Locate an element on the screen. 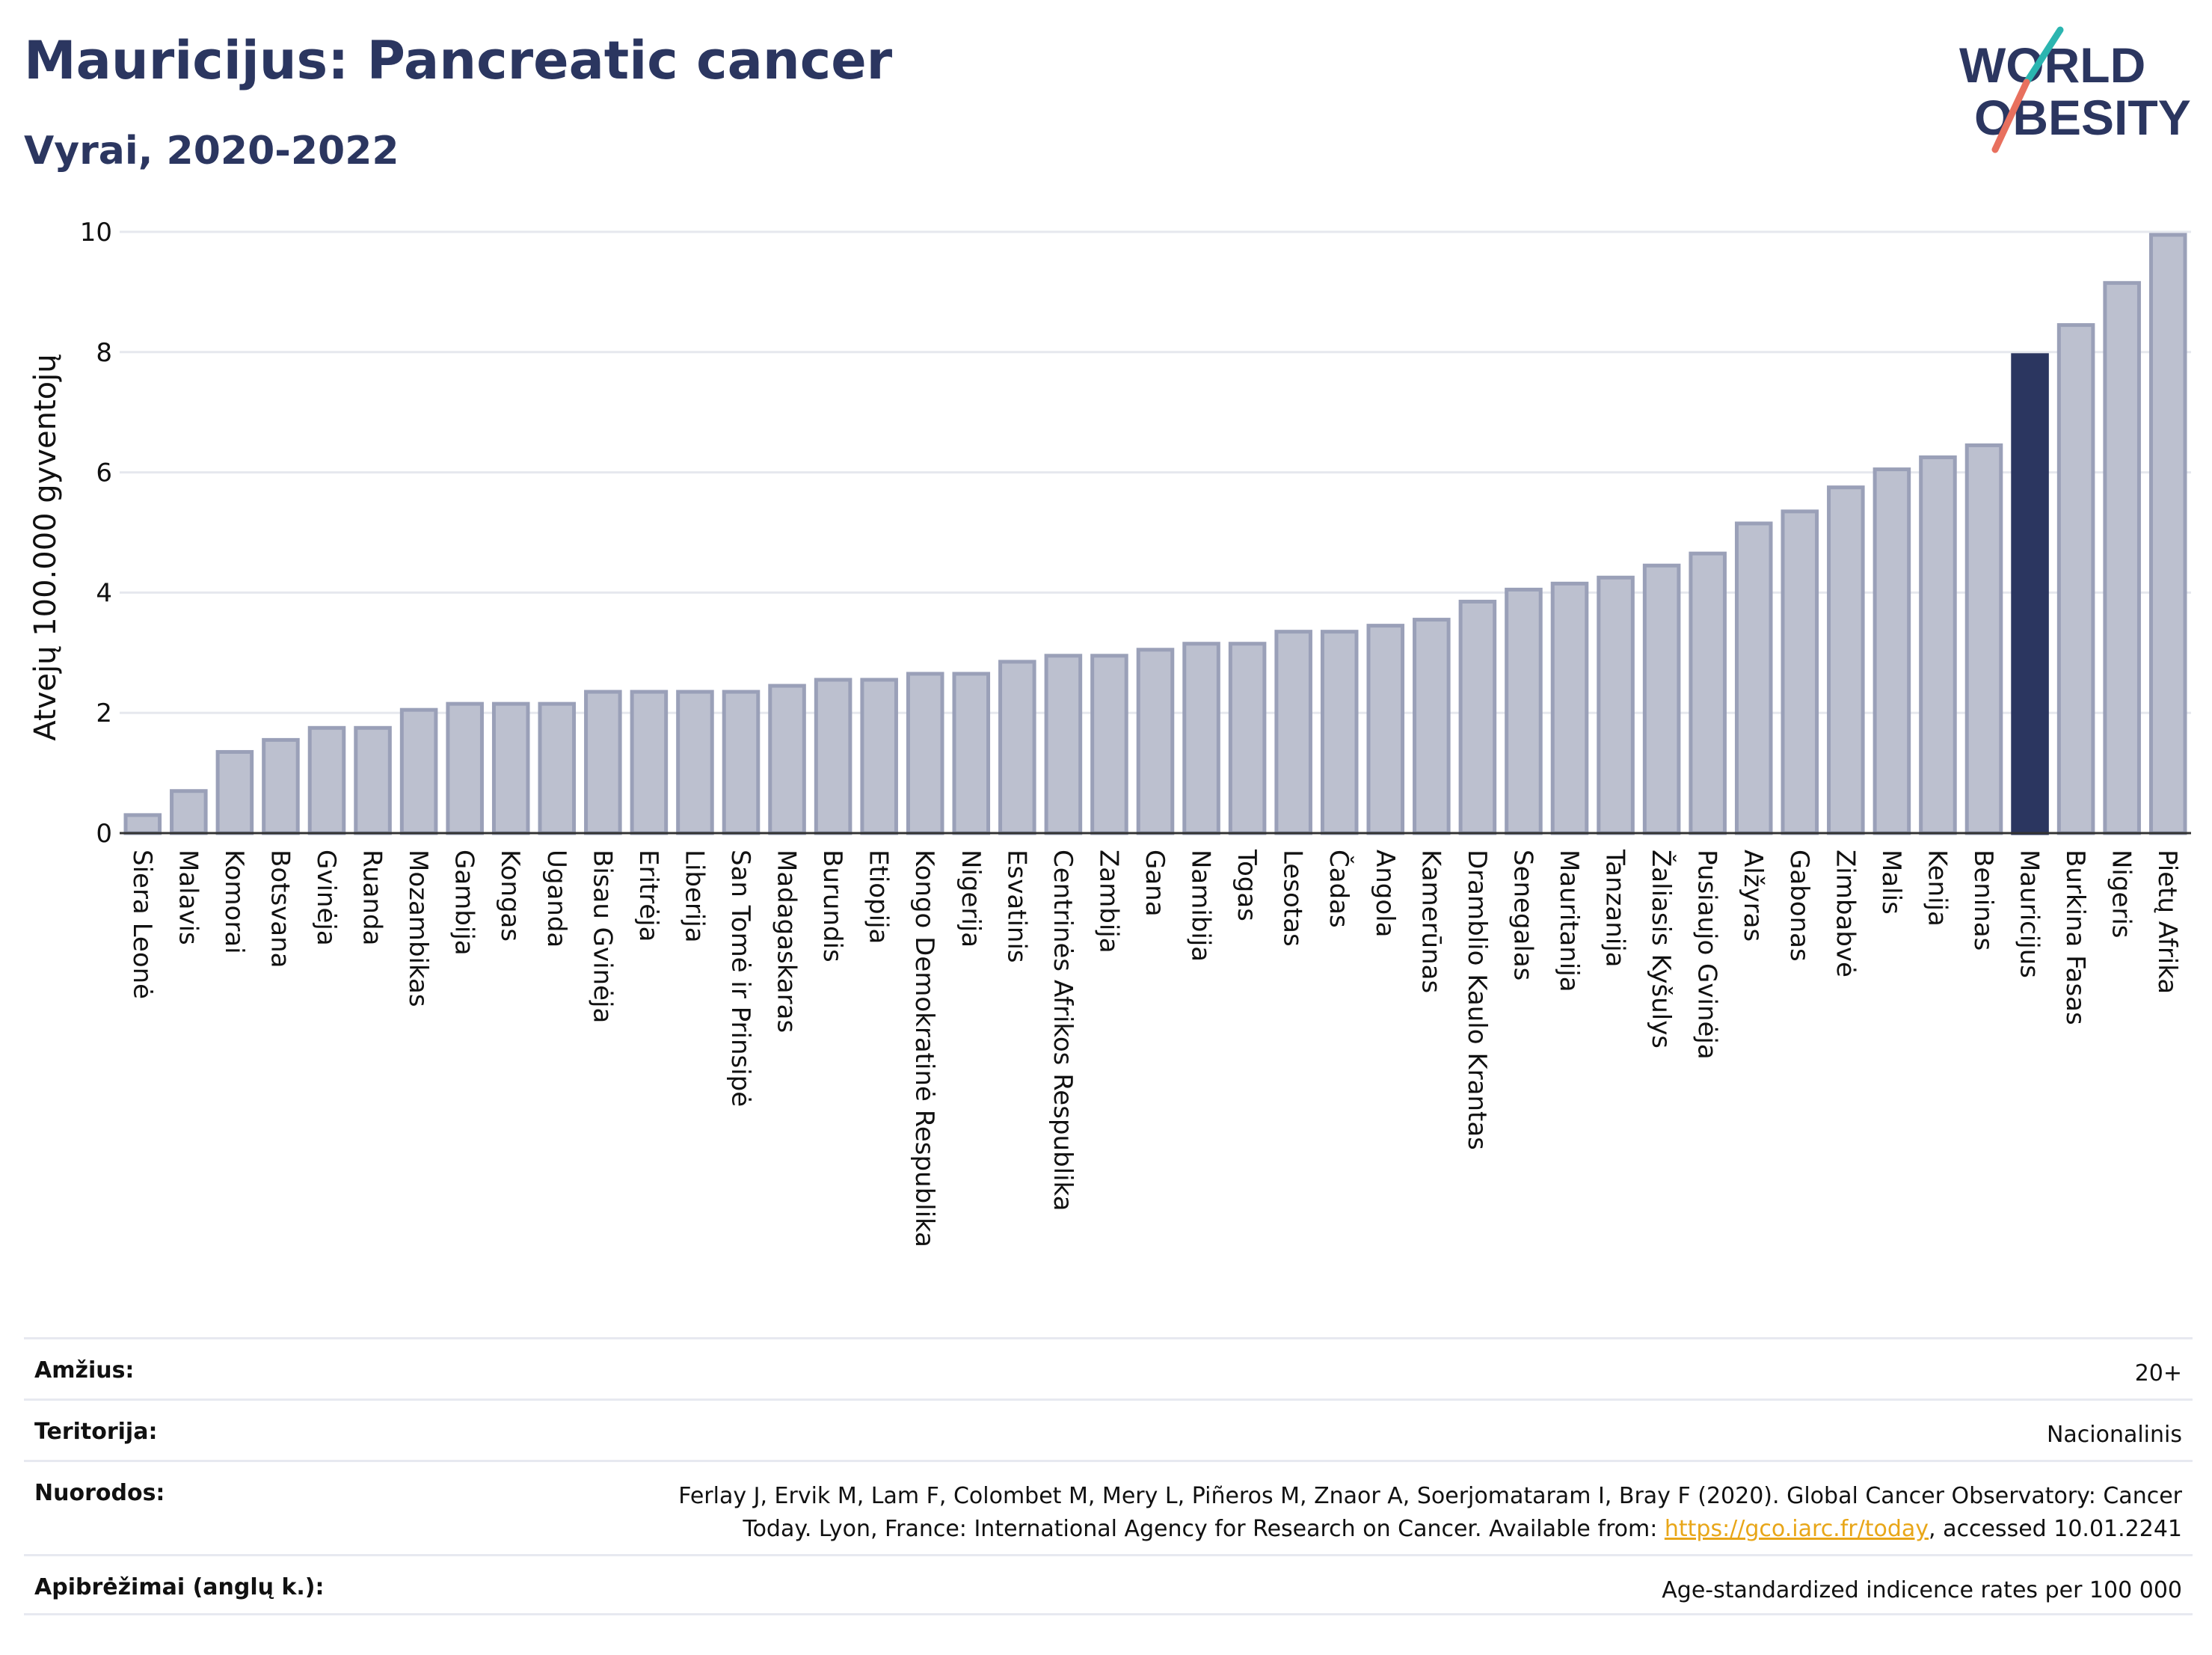 Image resolution: width=2212 pixels, height=1655 pixels. x-tick-label: Pietų Afrika is located at coordinates (2167, 922).